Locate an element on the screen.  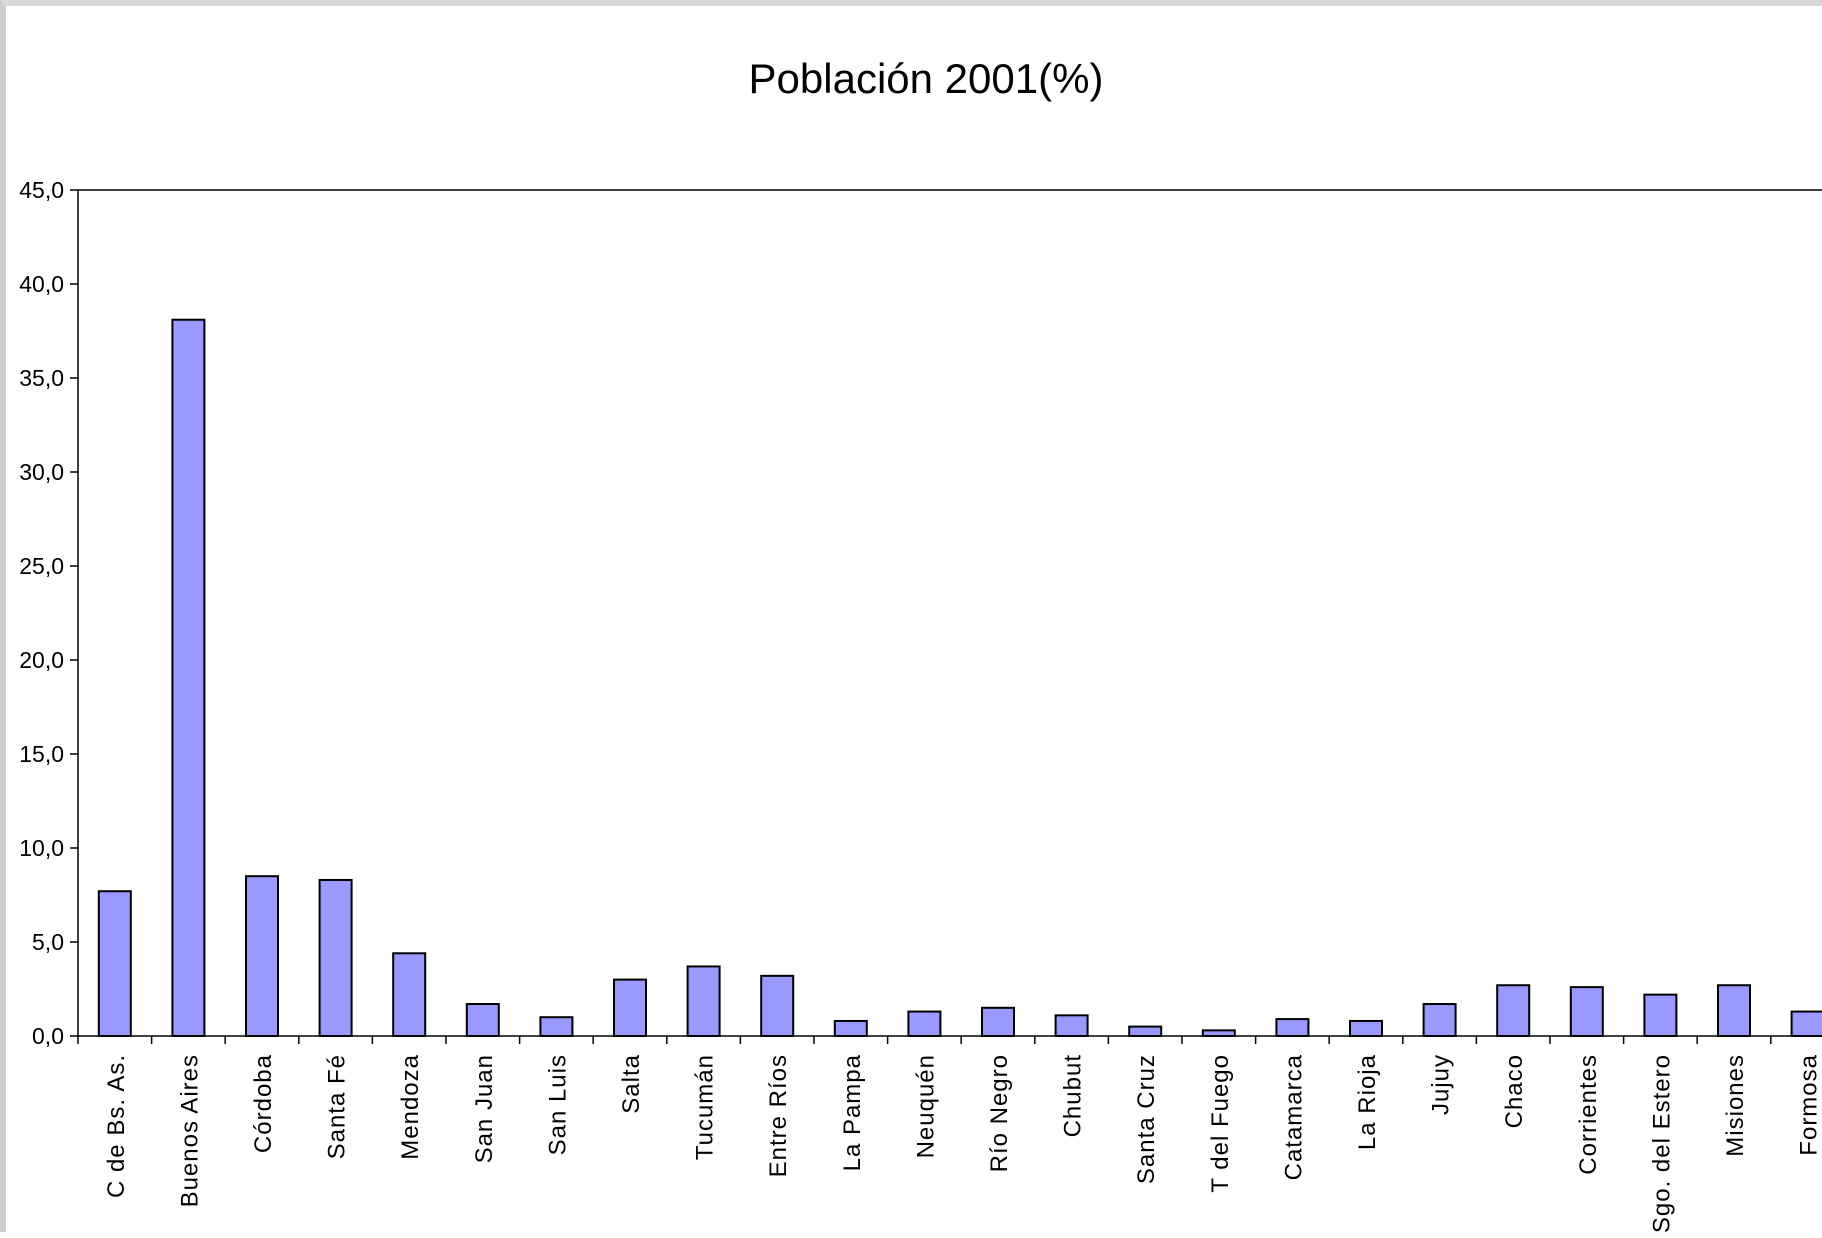
category-label: Misiones is located at coordinates (1735, 1105).